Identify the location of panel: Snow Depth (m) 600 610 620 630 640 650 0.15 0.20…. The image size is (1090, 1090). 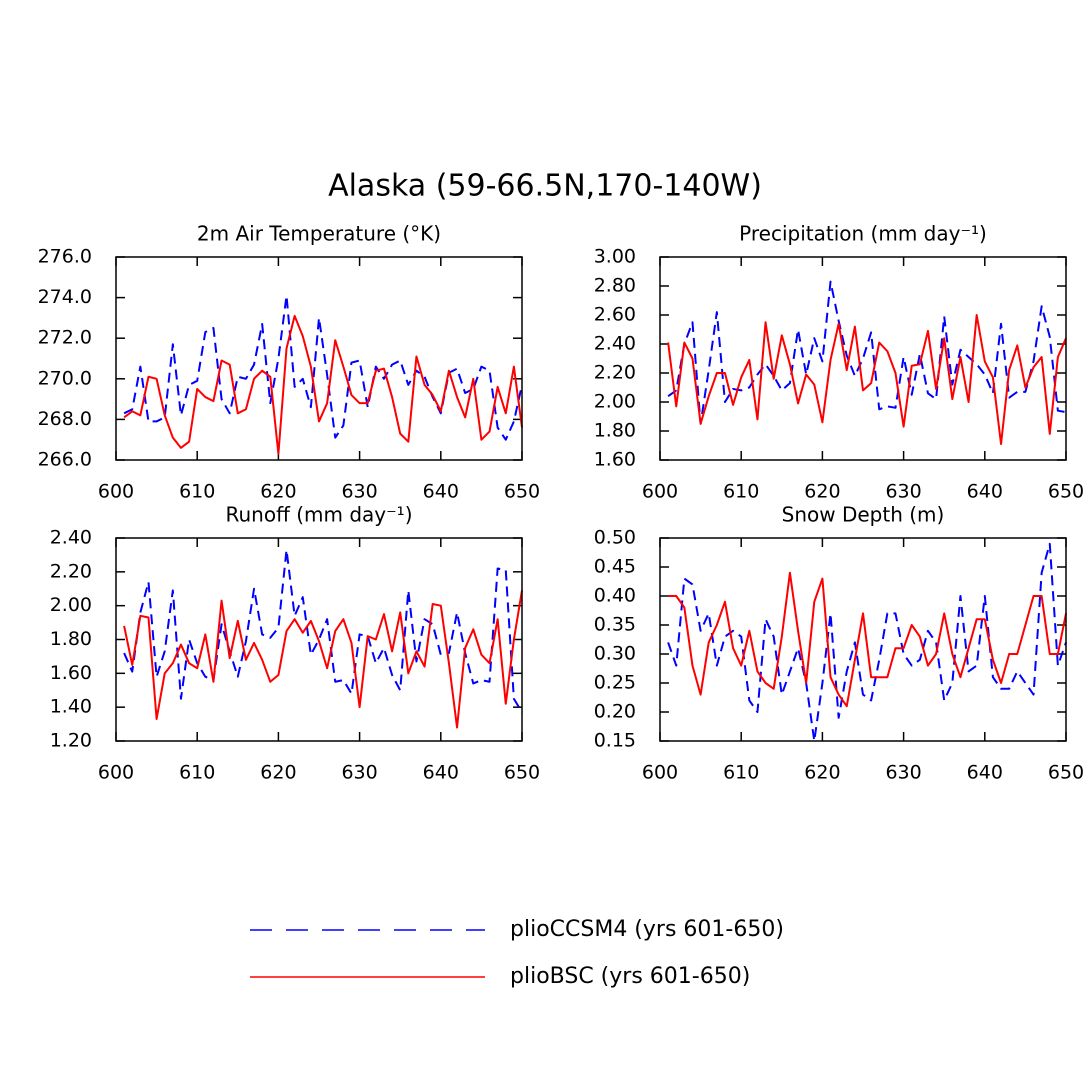
(839, 643).